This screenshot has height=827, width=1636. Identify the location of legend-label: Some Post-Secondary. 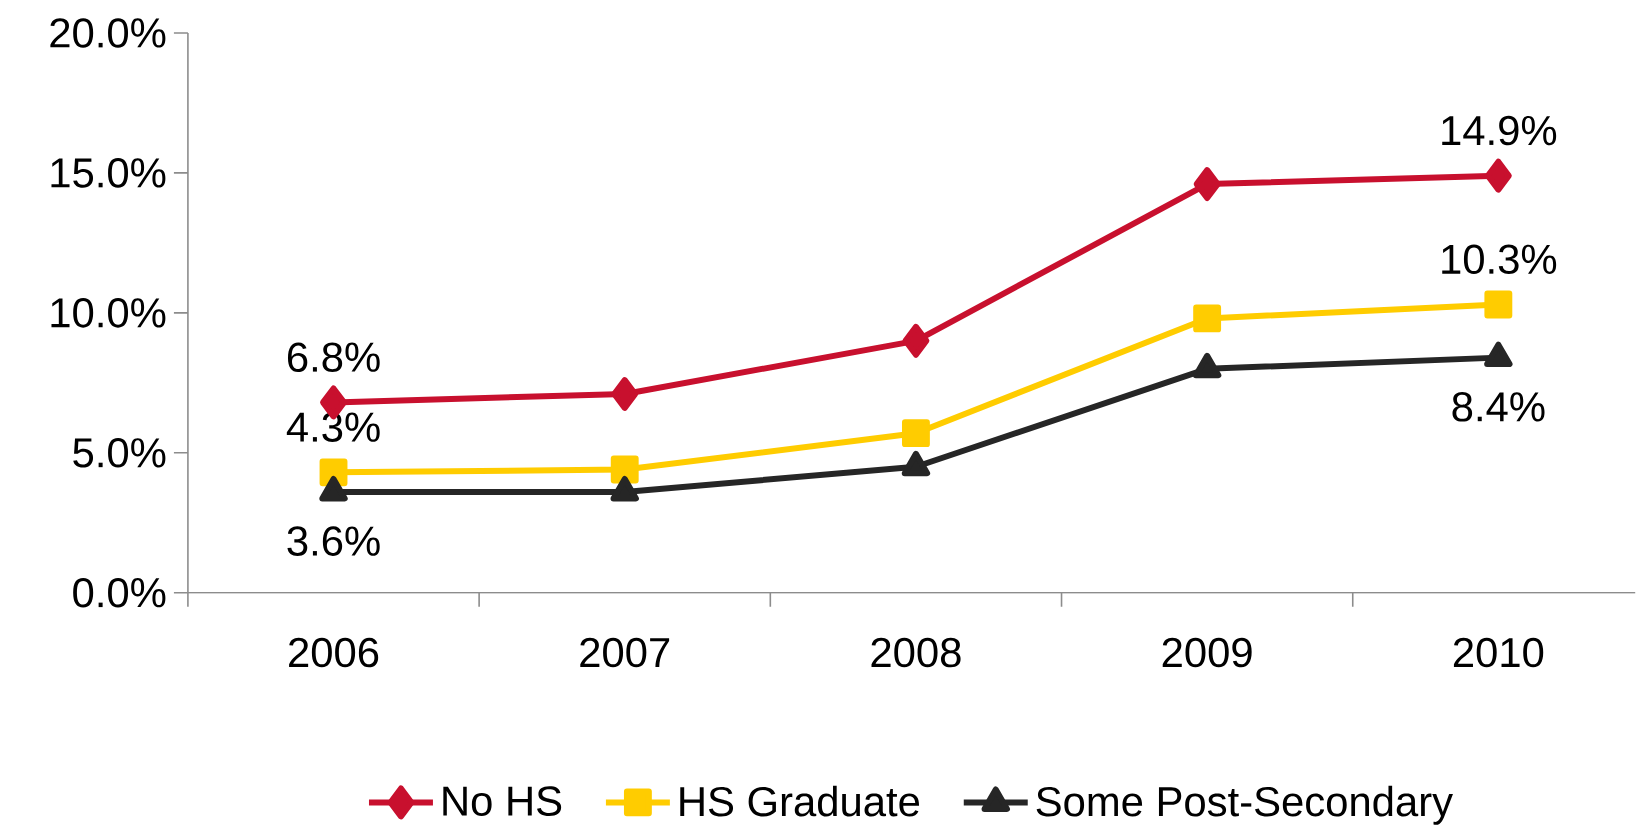
(1244, 805).